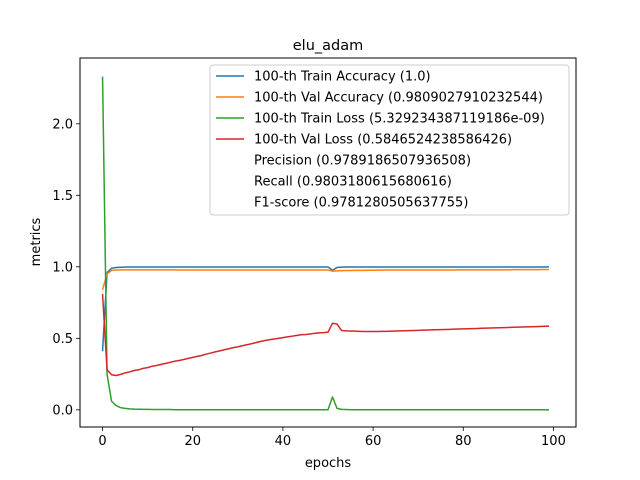  I want to click on x-tick-label: 80, so click(463, 441).